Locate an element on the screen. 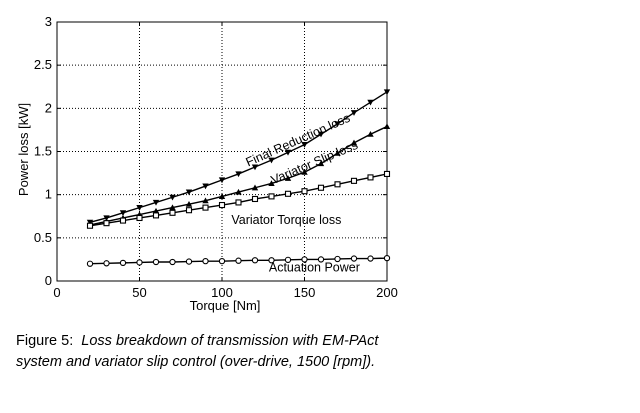 The height and width of the screenshot is (413, 640). x-tick-label: 200 is located at coordinates (387, 292).